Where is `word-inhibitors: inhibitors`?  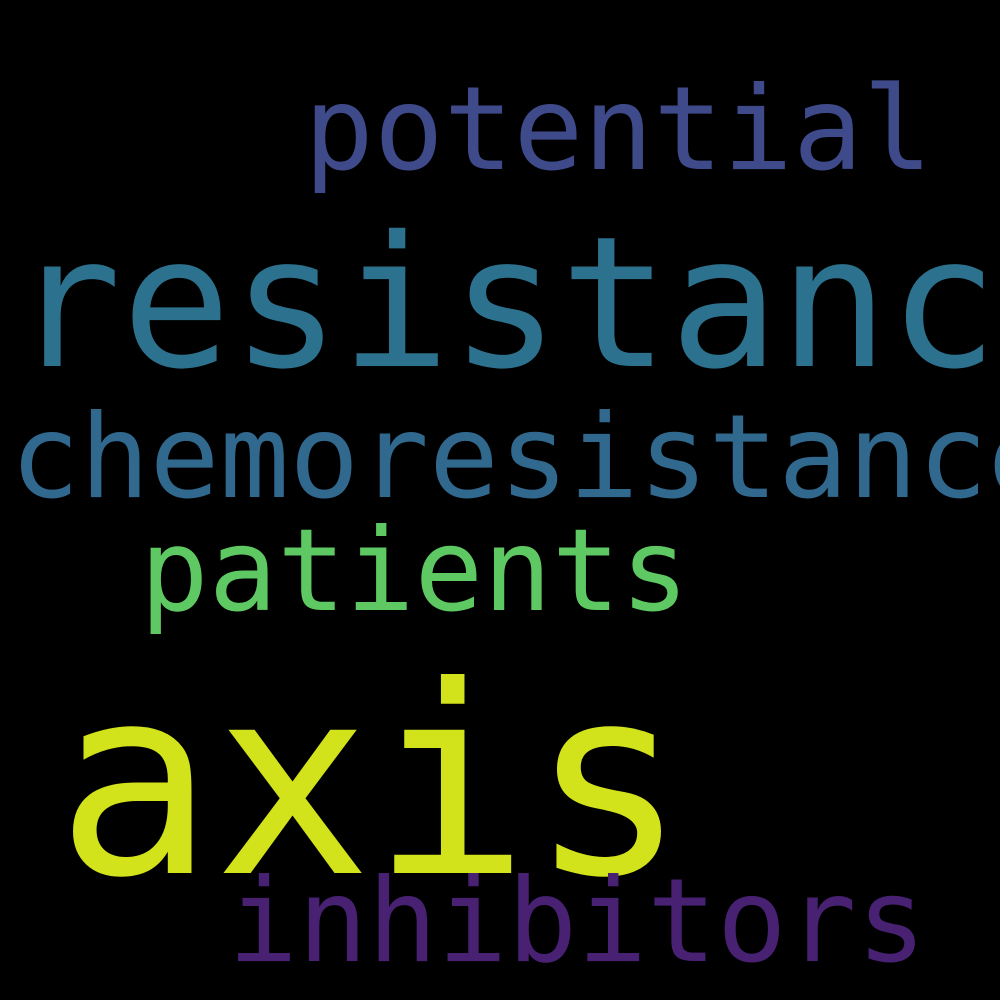 word-inhibitors: inhibitors is located at coordinates (577, 921).